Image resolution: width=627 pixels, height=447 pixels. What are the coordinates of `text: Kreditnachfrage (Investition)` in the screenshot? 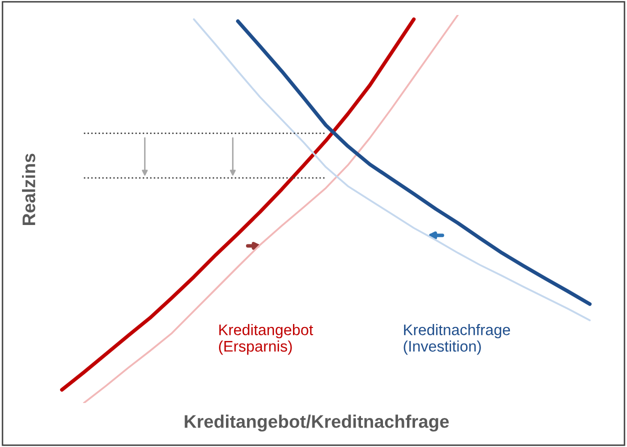 It's located at (457, 339).